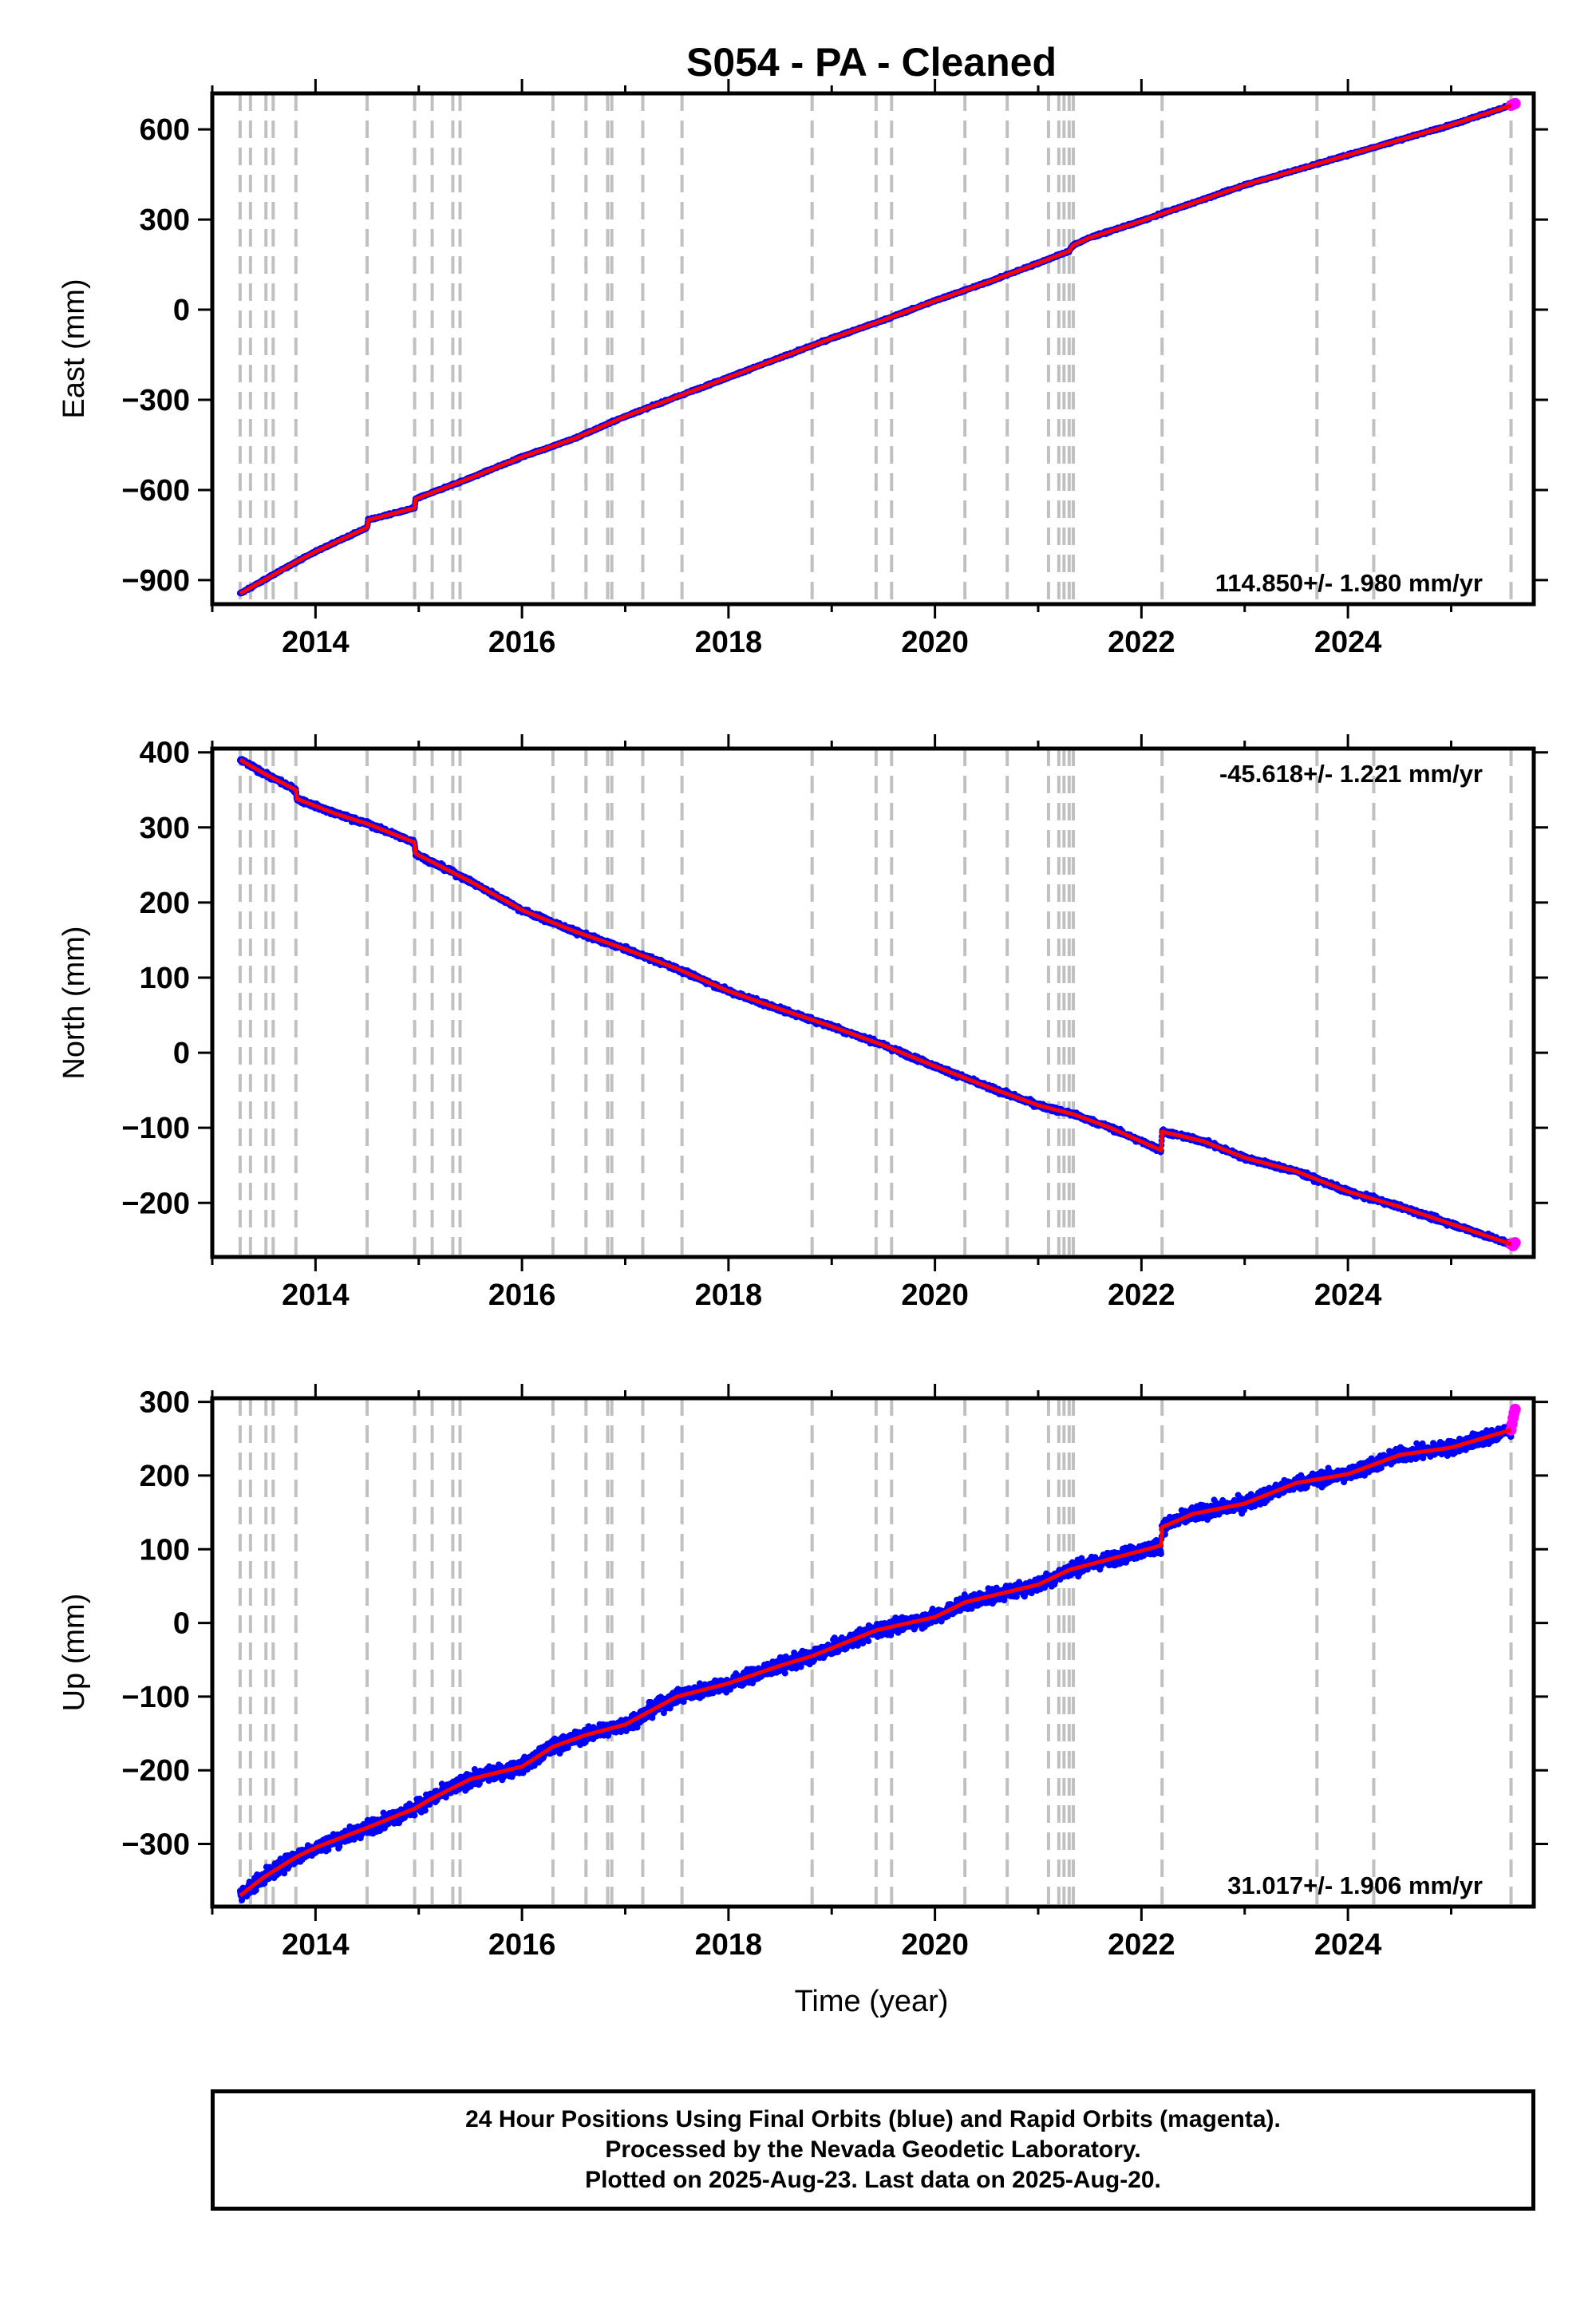 Image resolution: width=1596 pixels, height=2316 pixels. I want to click on y-tick-label: −600, so click(155, 491).